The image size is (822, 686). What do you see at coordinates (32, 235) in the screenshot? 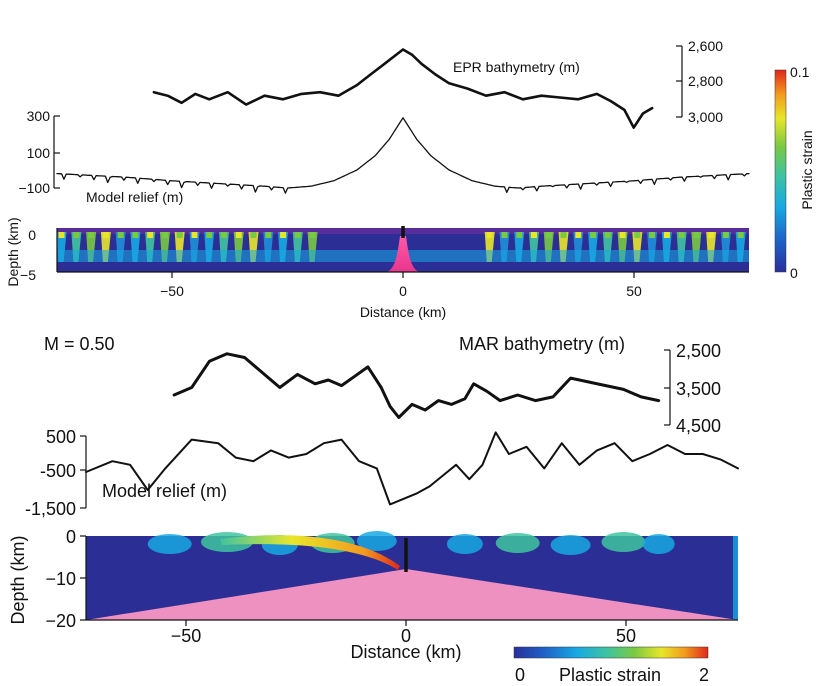
I see `top-depth-tick: 0` at bounding box center [32, 235].